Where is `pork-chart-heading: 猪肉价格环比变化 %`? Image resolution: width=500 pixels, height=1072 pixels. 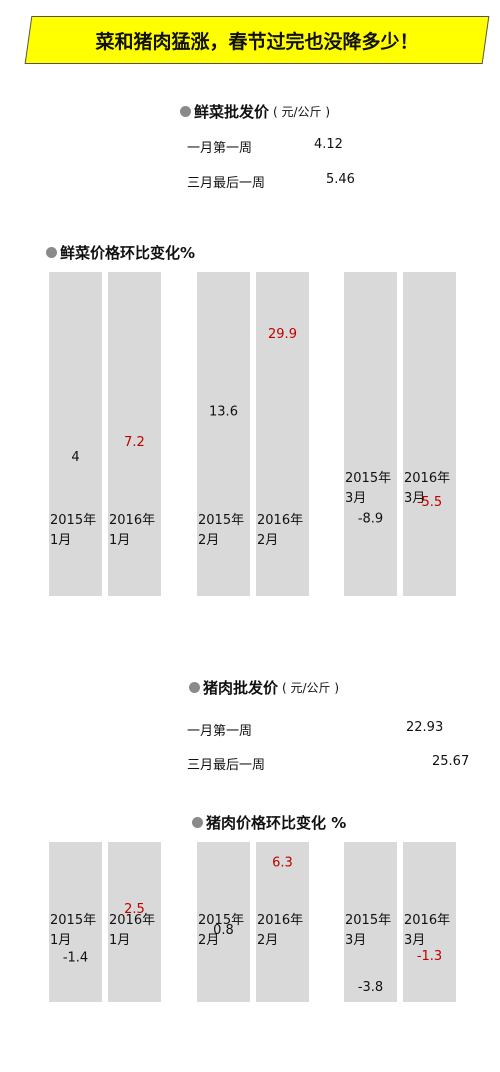
pork-chart-heading: 猪肉价格环比变化 % is located at coordinates (269, 822).